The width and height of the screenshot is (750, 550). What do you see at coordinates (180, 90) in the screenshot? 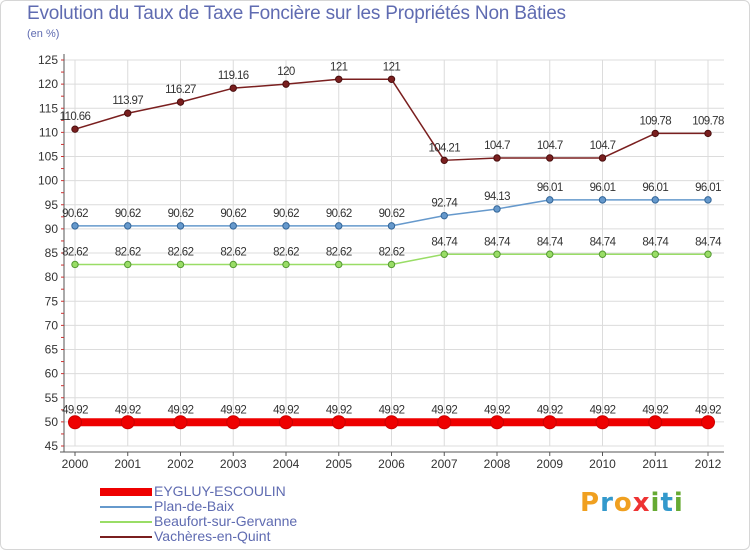
I see `data-label: 116.27` at bounding box center [180, 90].